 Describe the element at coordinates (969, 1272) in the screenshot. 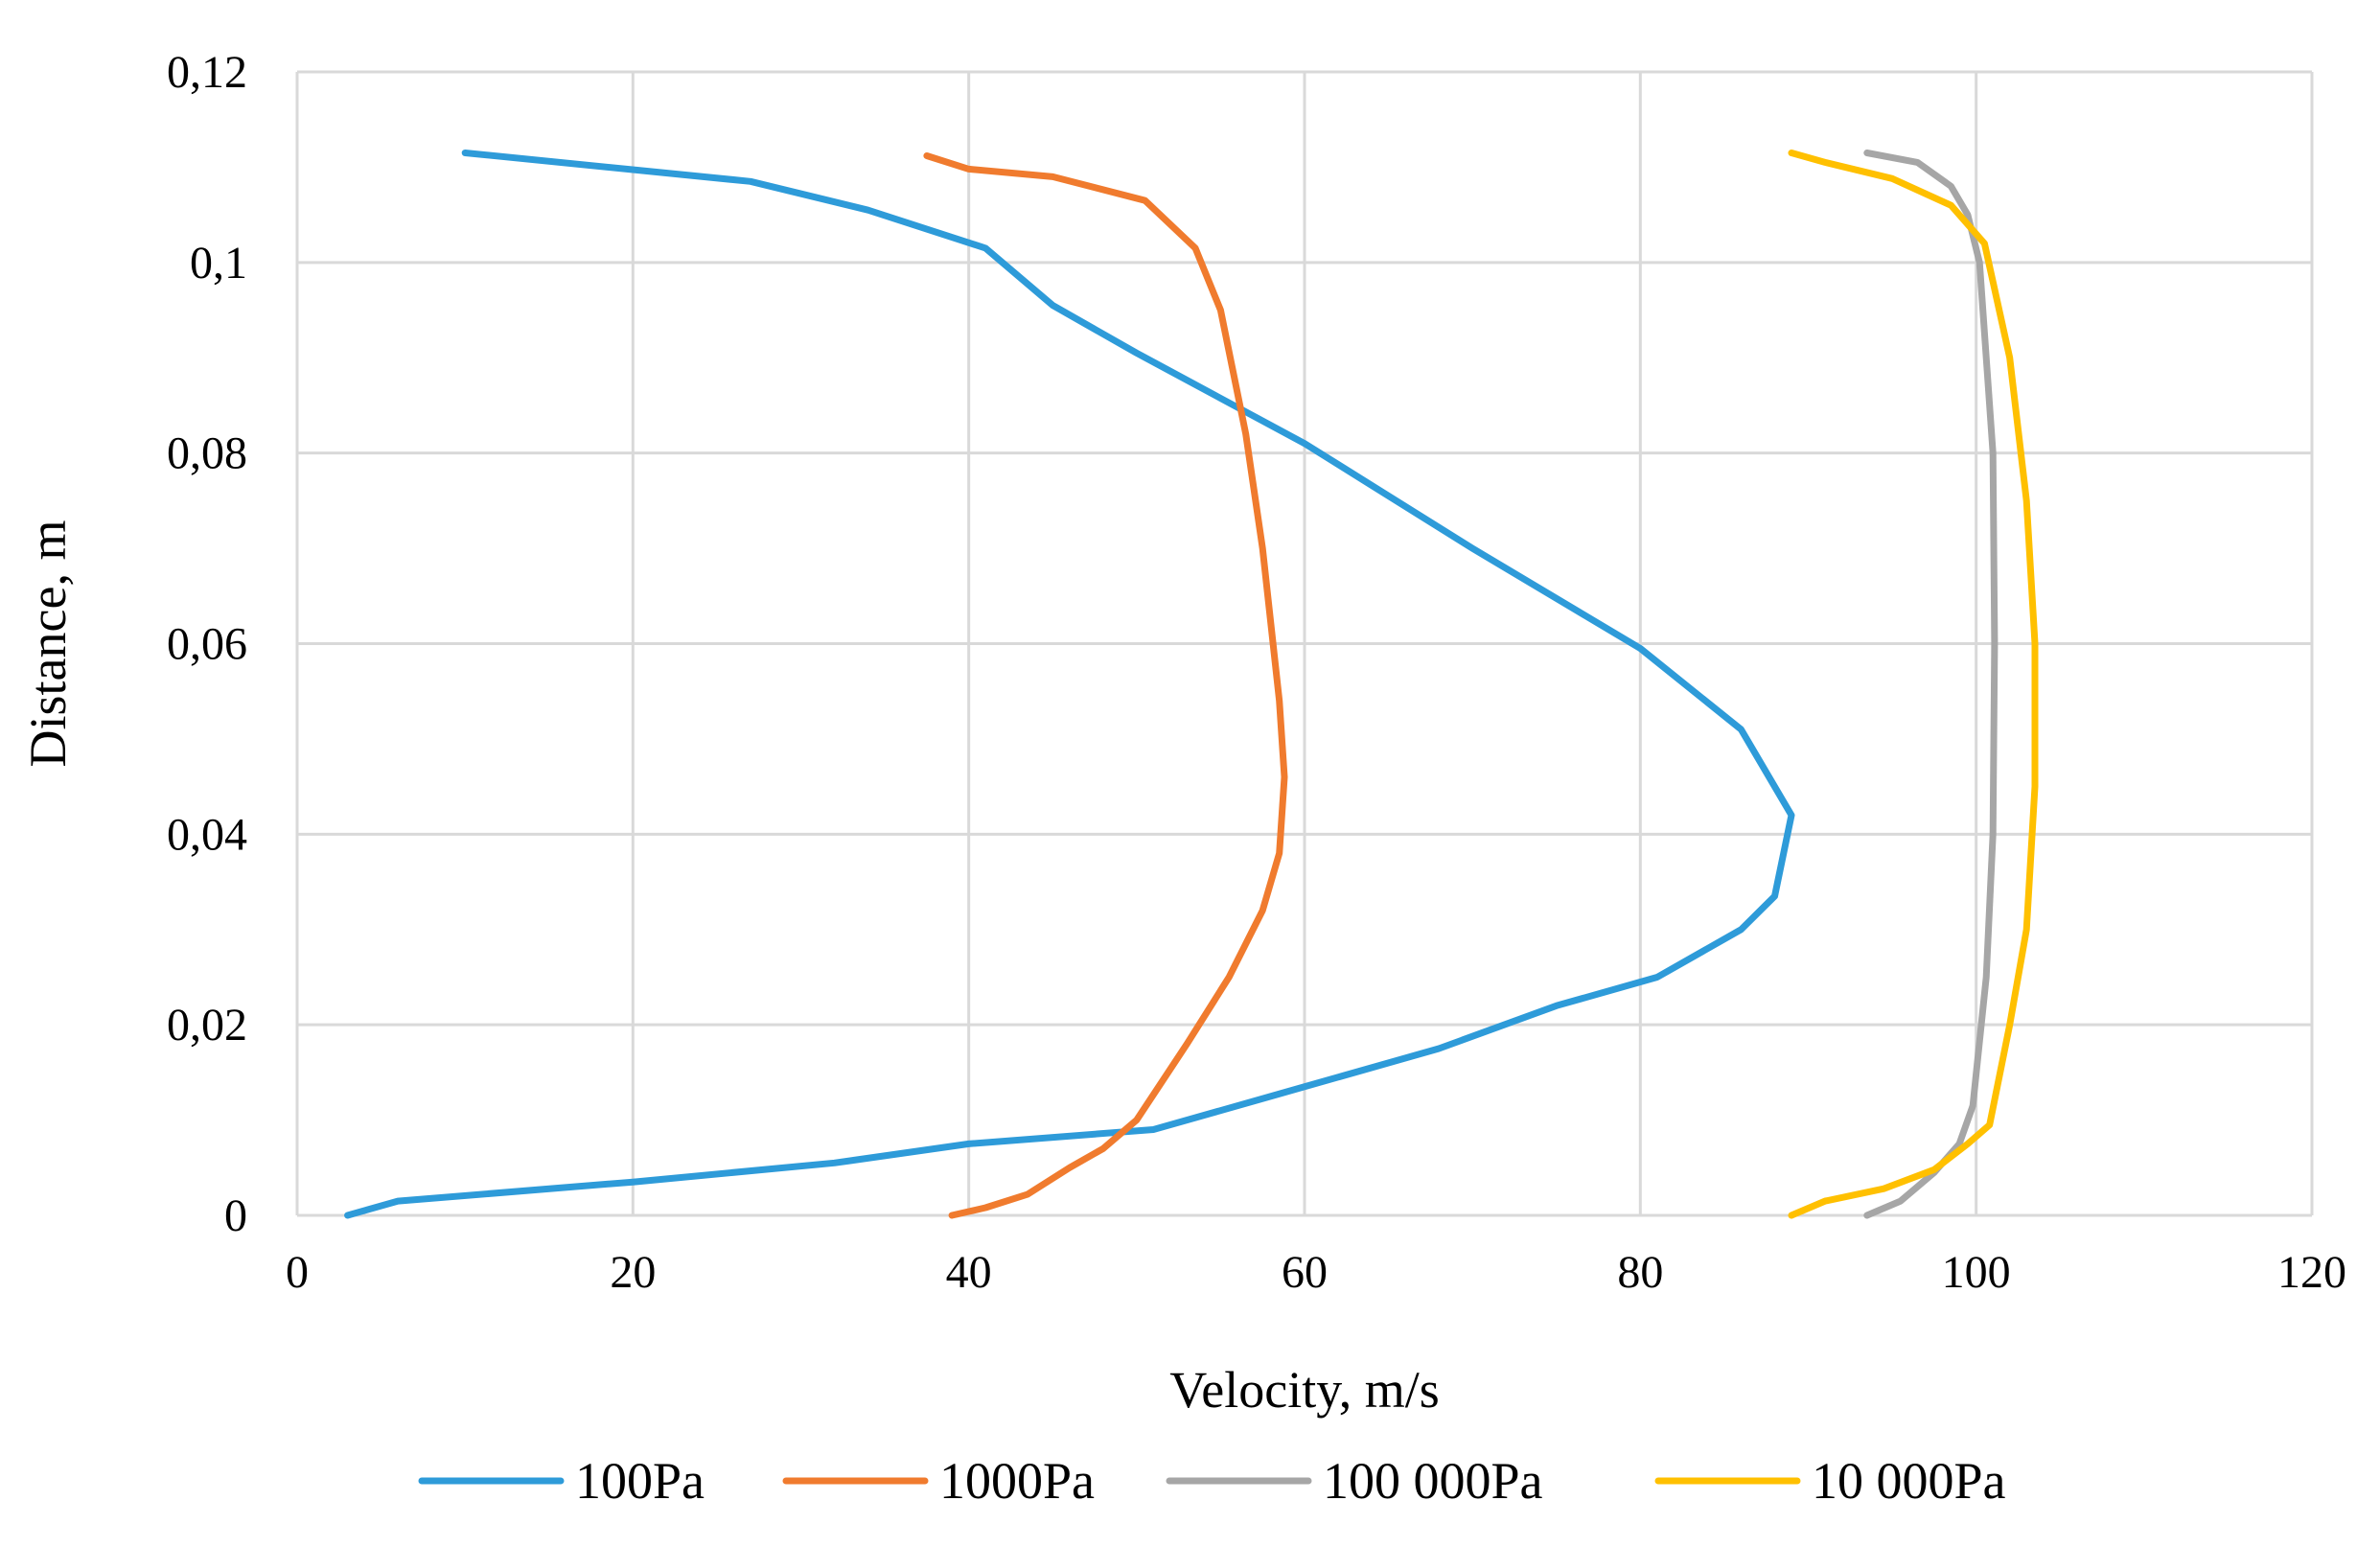

I see `x-tick-label: 40` at that location.